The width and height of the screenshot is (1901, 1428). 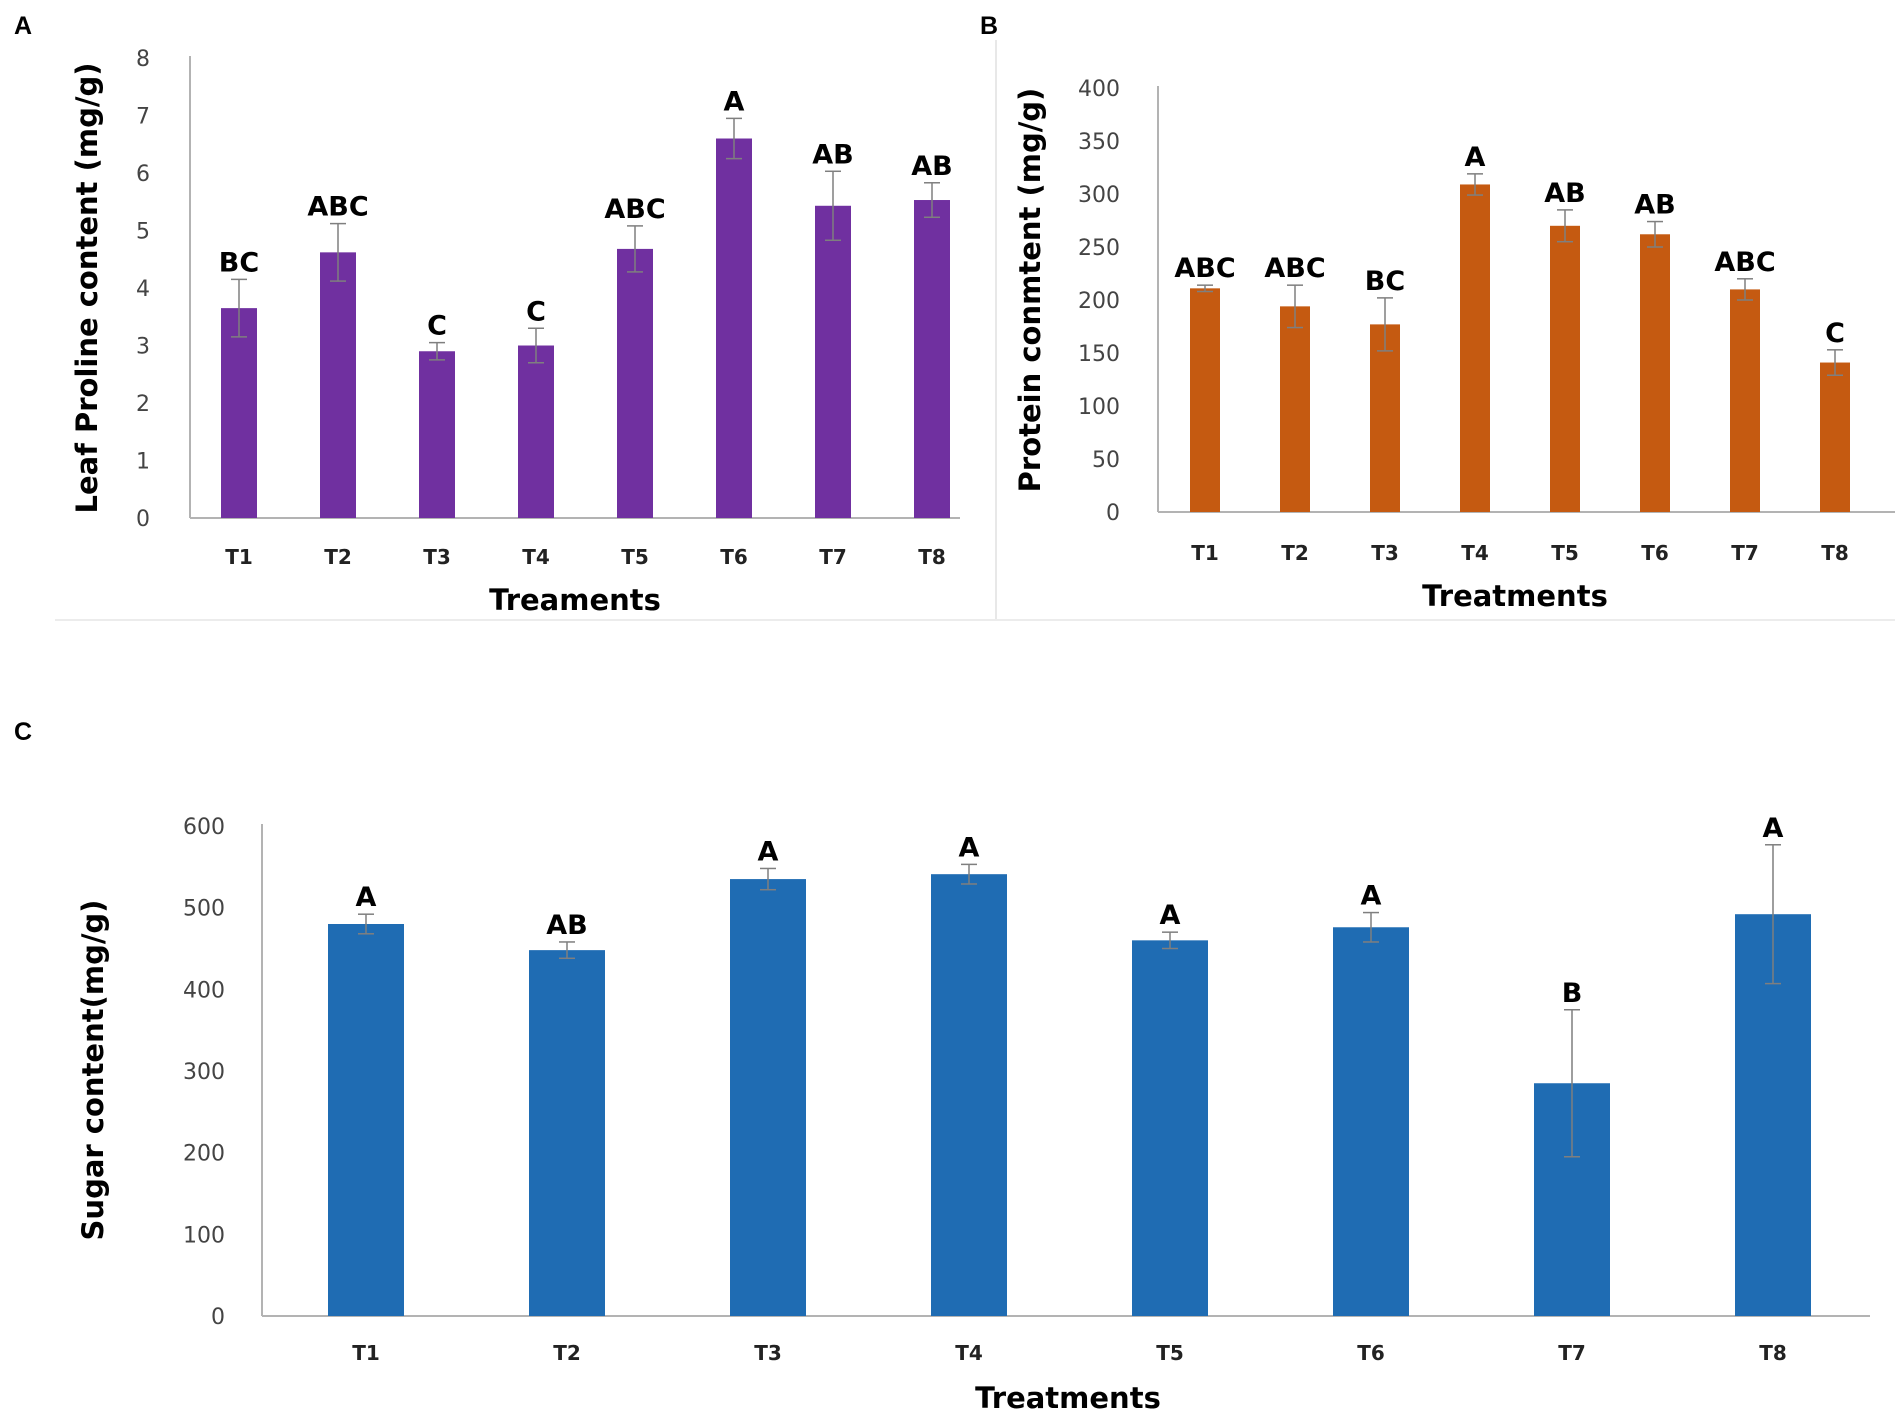 What do you see at coordinates (1835, 553) in the screenshot?
I see `x-tick-label-t8: T8` at bounding box center [1835, 553].